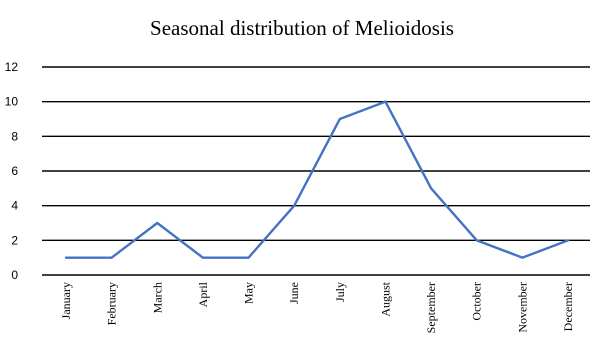 The height and width of the screenshot is (360, 594). I want to click on x-tick-label-february: February, so click(112, 303).